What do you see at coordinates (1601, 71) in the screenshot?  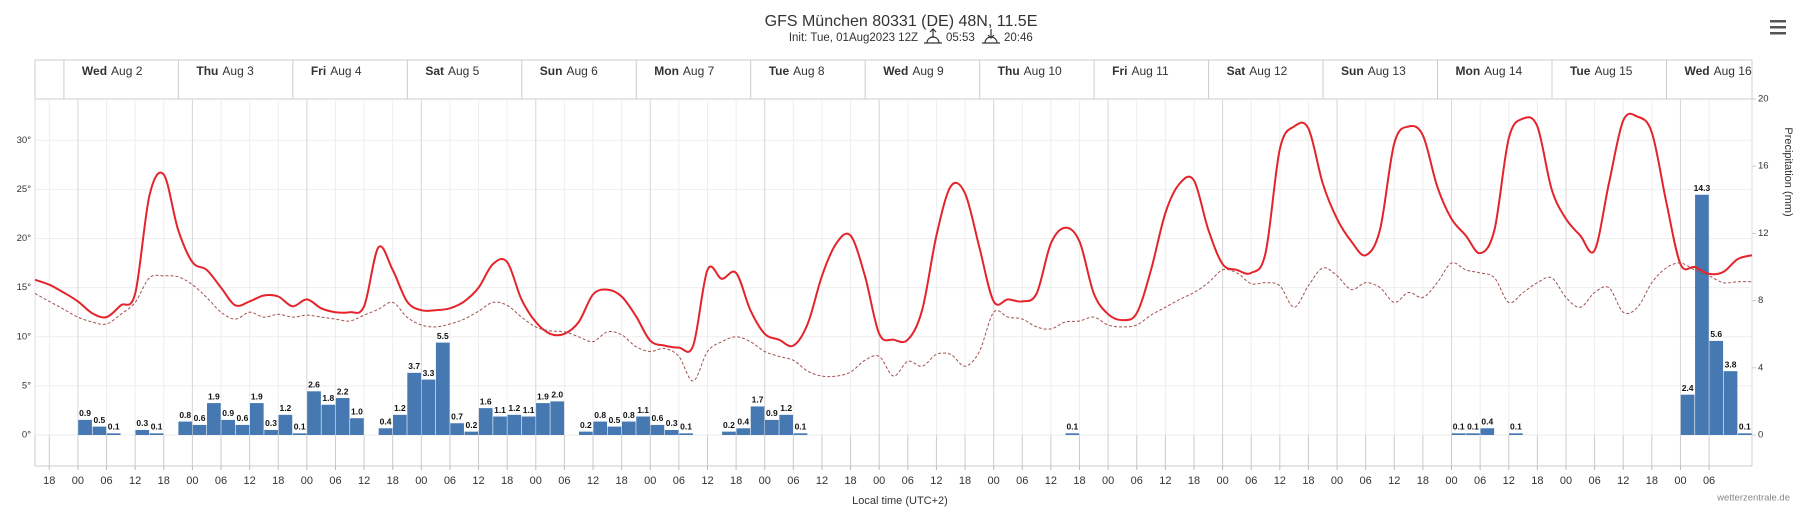 I see `day-label: Tue Aug 15` at bounding box center [1601, 71].